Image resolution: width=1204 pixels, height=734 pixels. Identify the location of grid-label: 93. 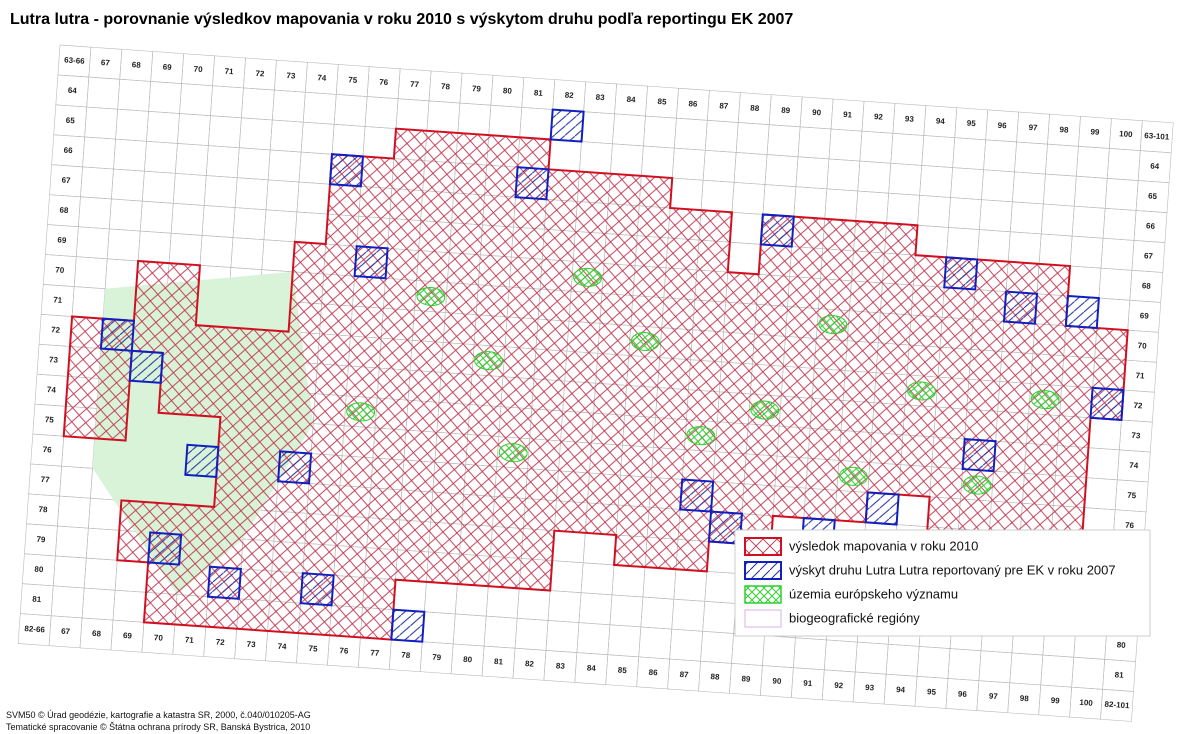
(870, 688).